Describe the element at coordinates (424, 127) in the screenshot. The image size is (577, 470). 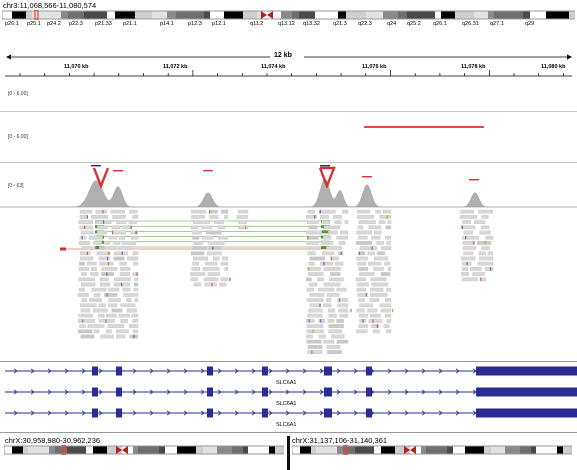
I see `feature-bar` at that location.